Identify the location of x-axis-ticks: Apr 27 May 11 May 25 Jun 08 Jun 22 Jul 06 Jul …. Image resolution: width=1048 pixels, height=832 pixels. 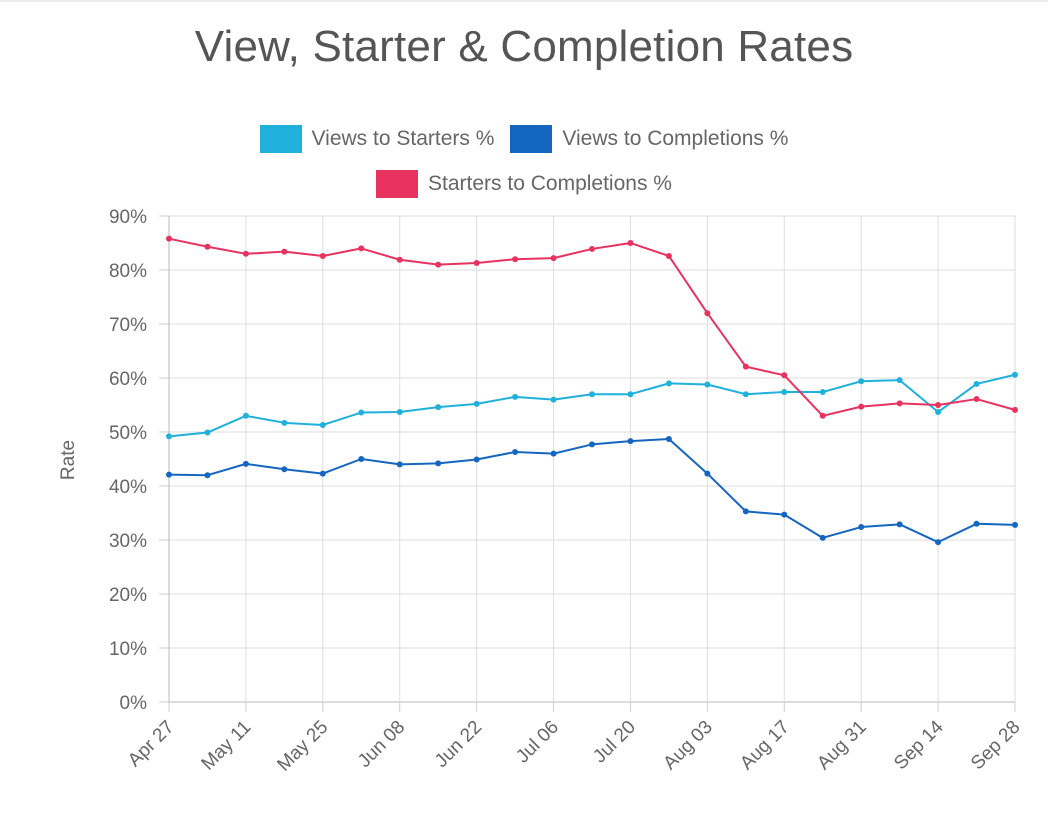
(574, 745).